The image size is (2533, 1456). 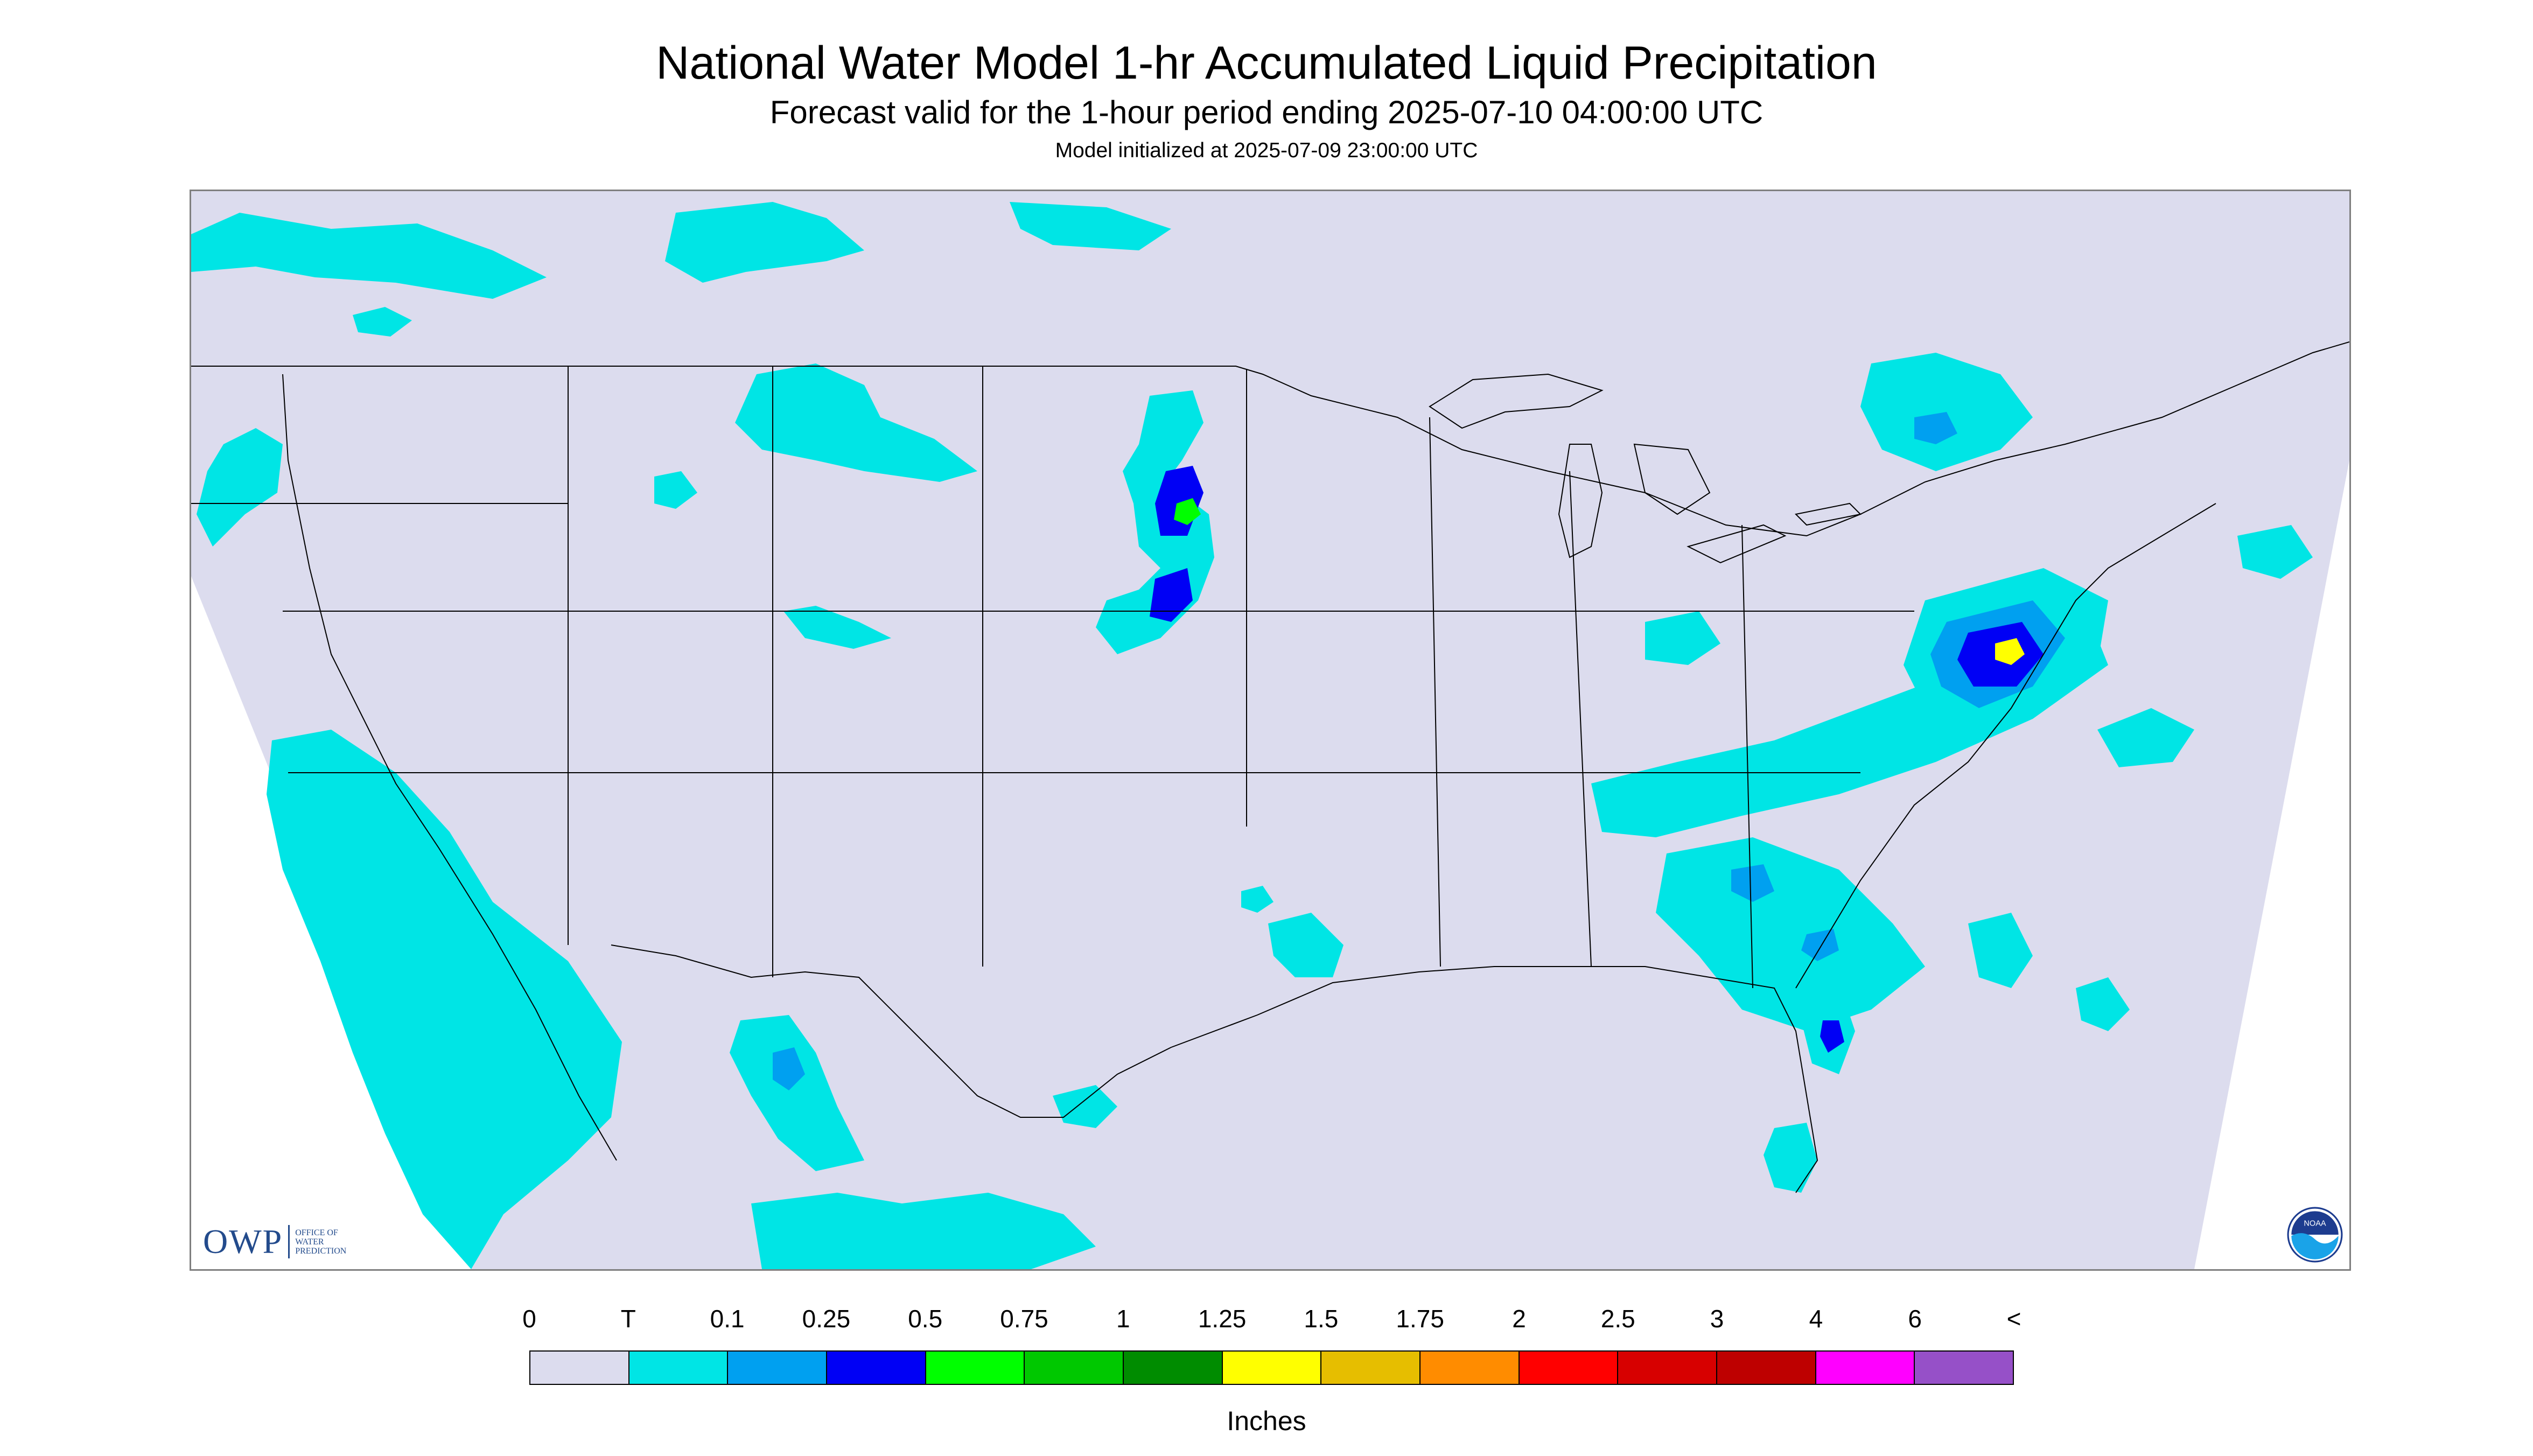 What do you see at coordinates (1270, 439) in the screenshot?
I see `us-canada-border` at bounding box center [1270, 439].